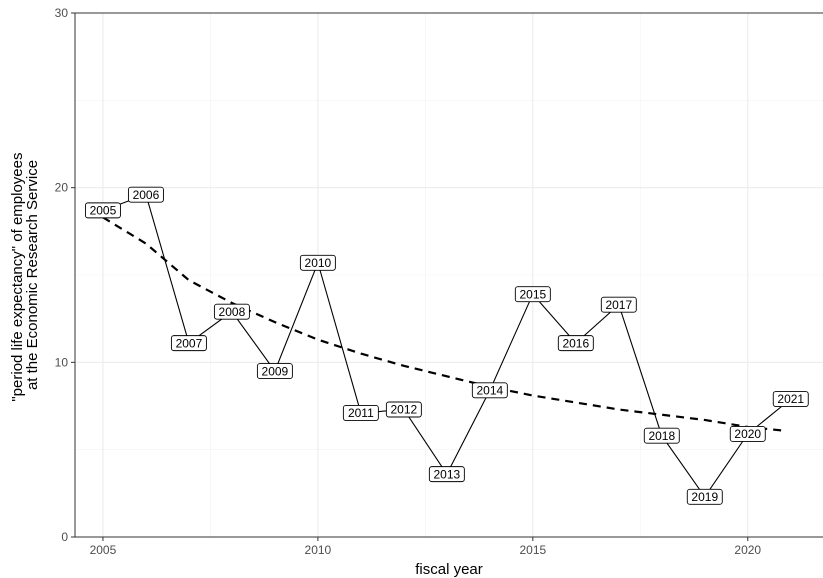 The height and width of the screenshot is (578, 823). I want to click on point-label-text: 2018, so click(661, 436).